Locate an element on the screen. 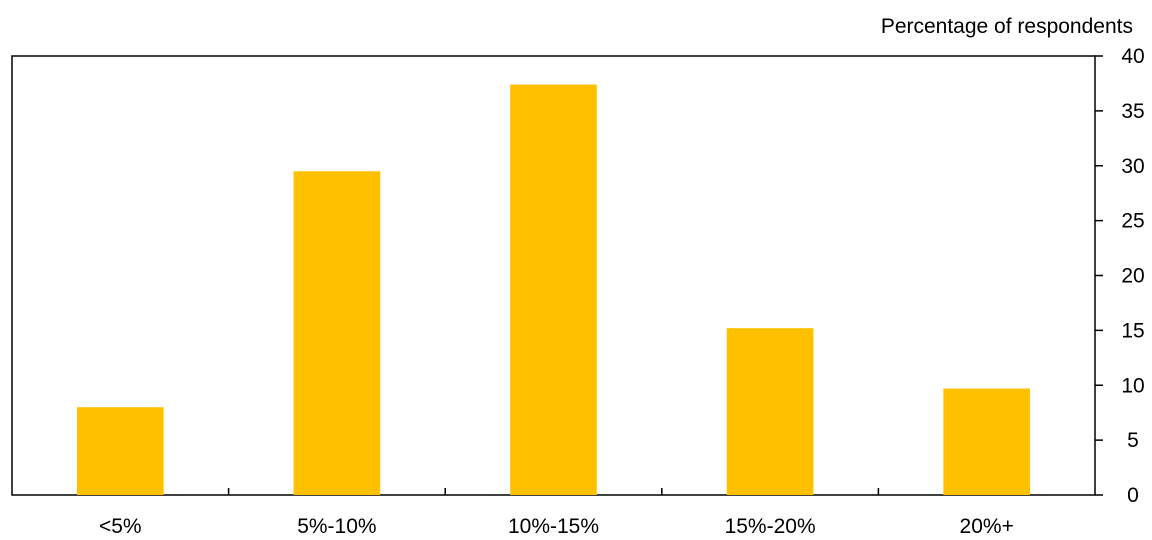 This screenshot has width=1152, height=540. x-tick-label: 10%-15% is located at coordinates (553, 526).